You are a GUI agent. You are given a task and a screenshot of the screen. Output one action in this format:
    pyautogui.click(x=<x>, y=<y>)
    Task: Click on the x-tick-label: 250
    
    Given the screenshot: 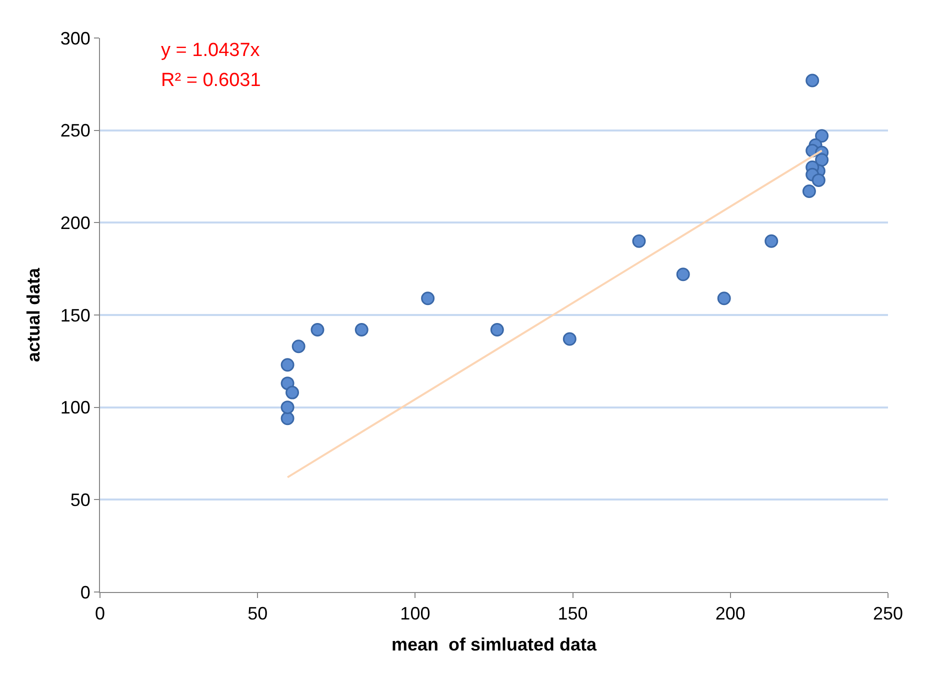 What is the action you would take?
    pyautogui.click(x=888, y=614)
    